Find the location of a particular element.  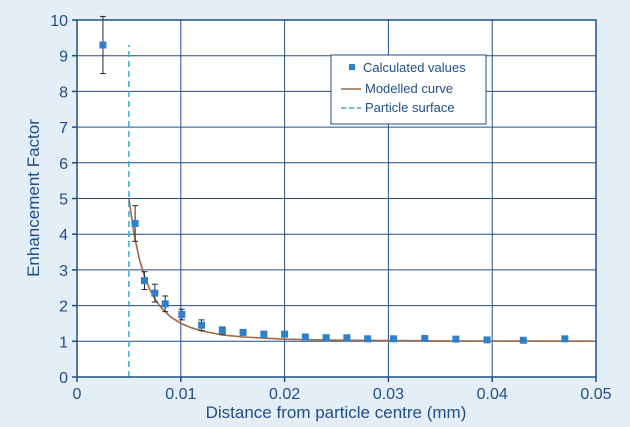

y-tick-labels: 0 1 2 3 4 5 6 7 8 9 10 is located at coordinates (59, 200).